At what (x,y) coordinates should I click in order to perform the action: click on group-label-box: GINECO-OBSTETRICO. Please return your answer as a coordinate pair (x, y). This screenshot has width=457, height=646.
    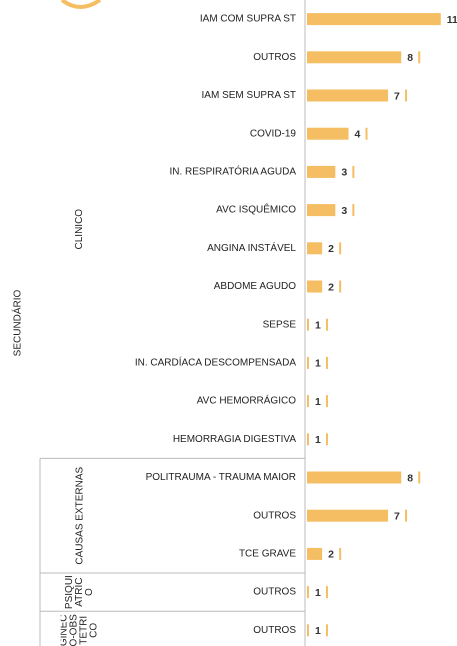
    Looking at the image, I should click on (79, 630).